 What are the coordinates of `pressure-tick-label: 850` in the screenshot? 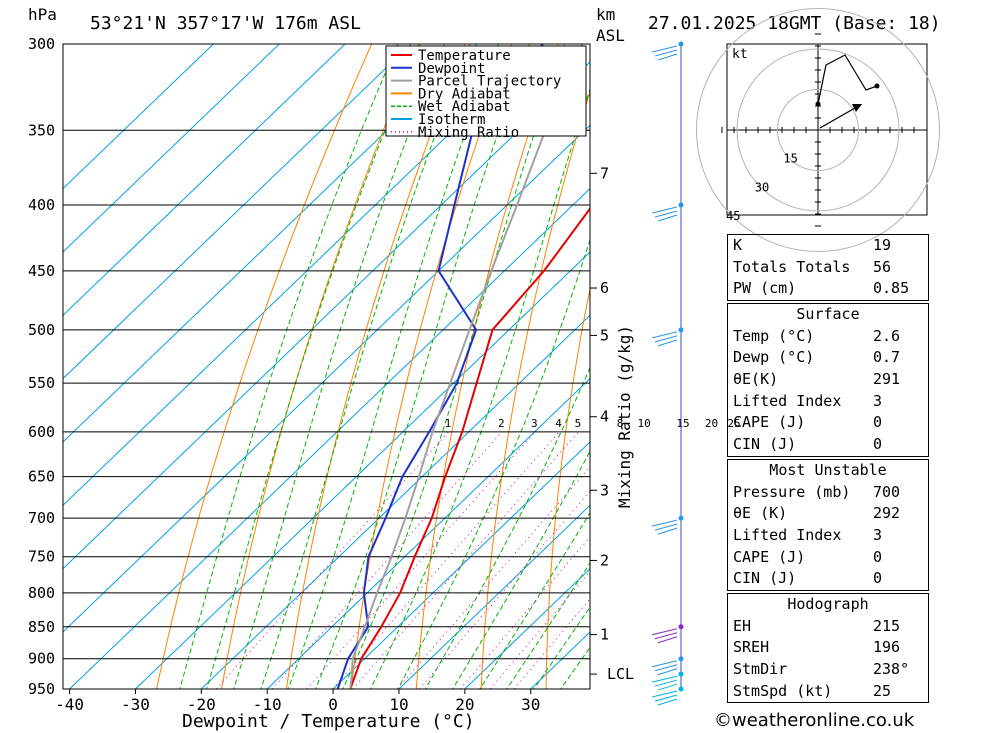 It's located at (41, 627).